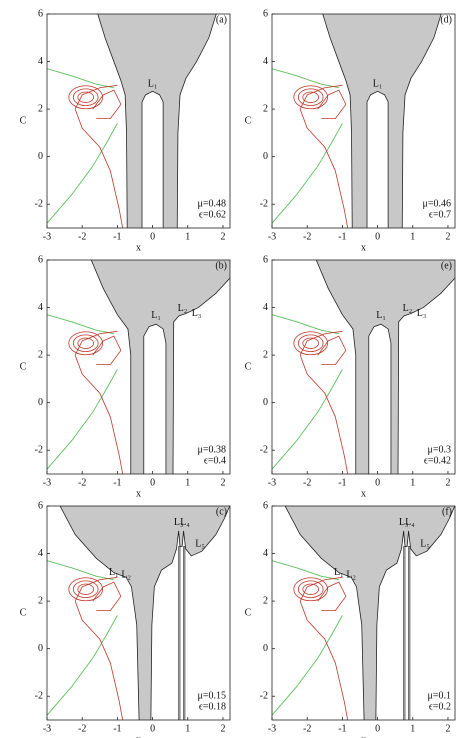 The height and width of the screenshot is (738, 474). Describe the element at coordinates (425, 543) in the screenshot. I see `lagrange-label: L₅` at that location.